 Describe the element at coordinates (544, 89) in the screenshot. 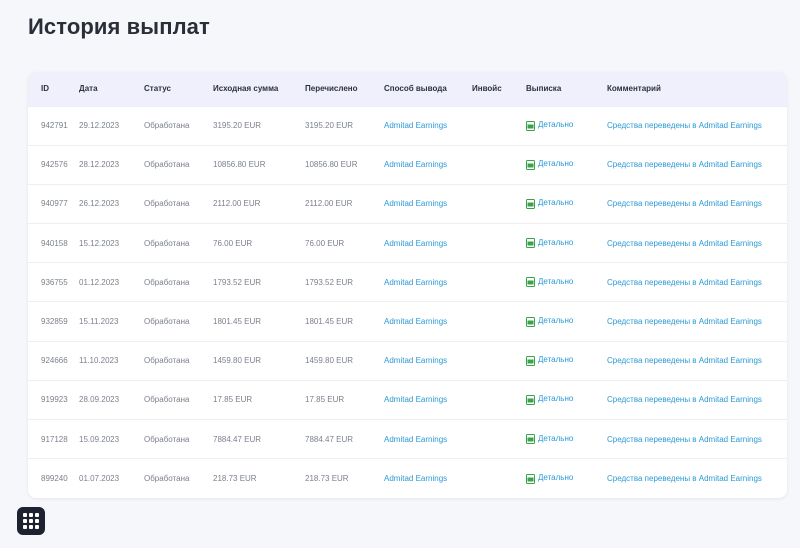

I see `header-statement: Выписка` at that location.